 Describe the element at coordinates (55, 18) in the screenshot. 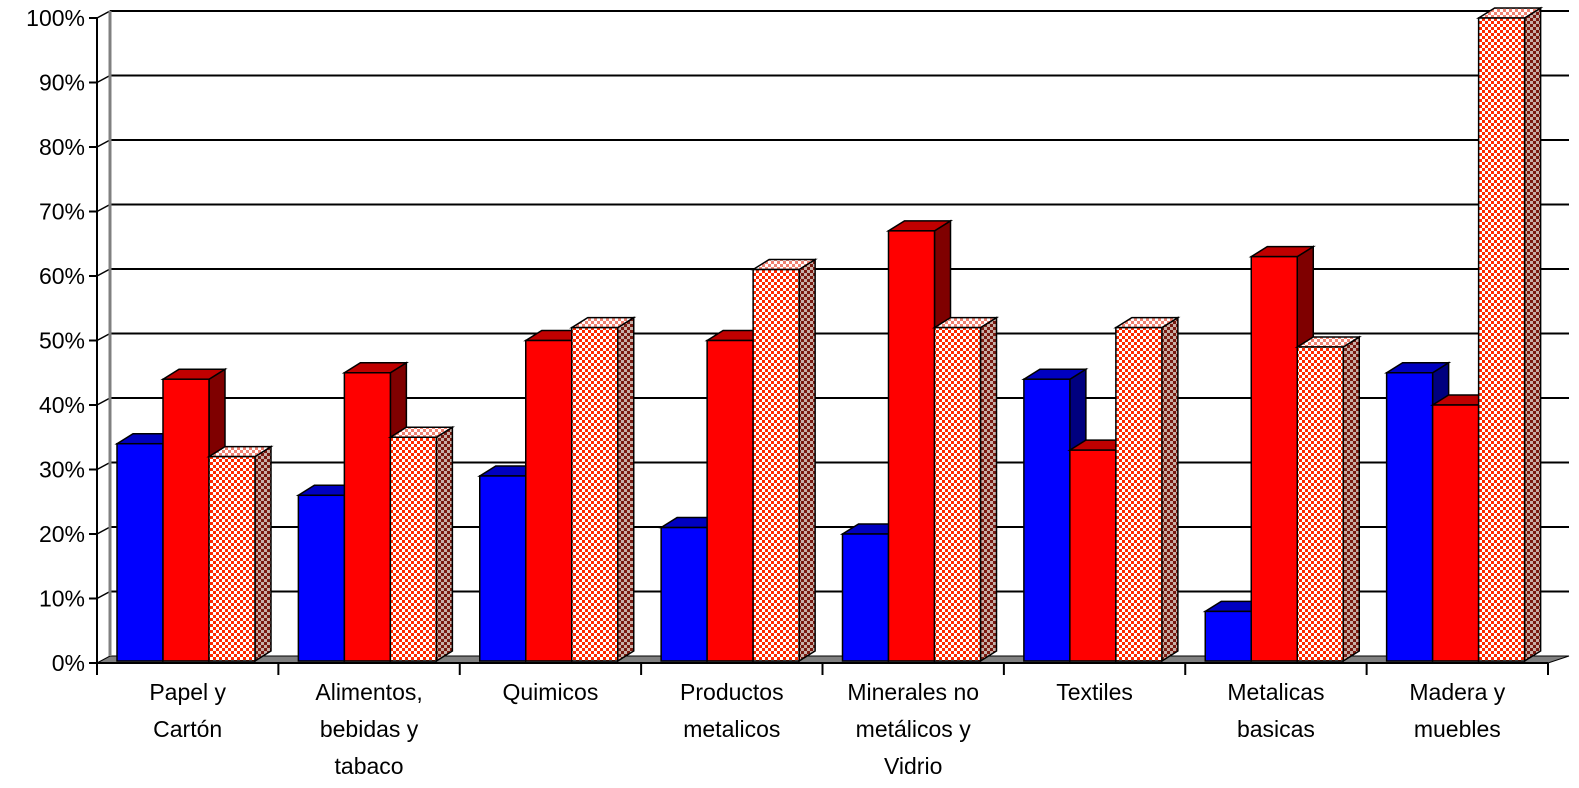

I see `y-tick-label: 100%` at that location.